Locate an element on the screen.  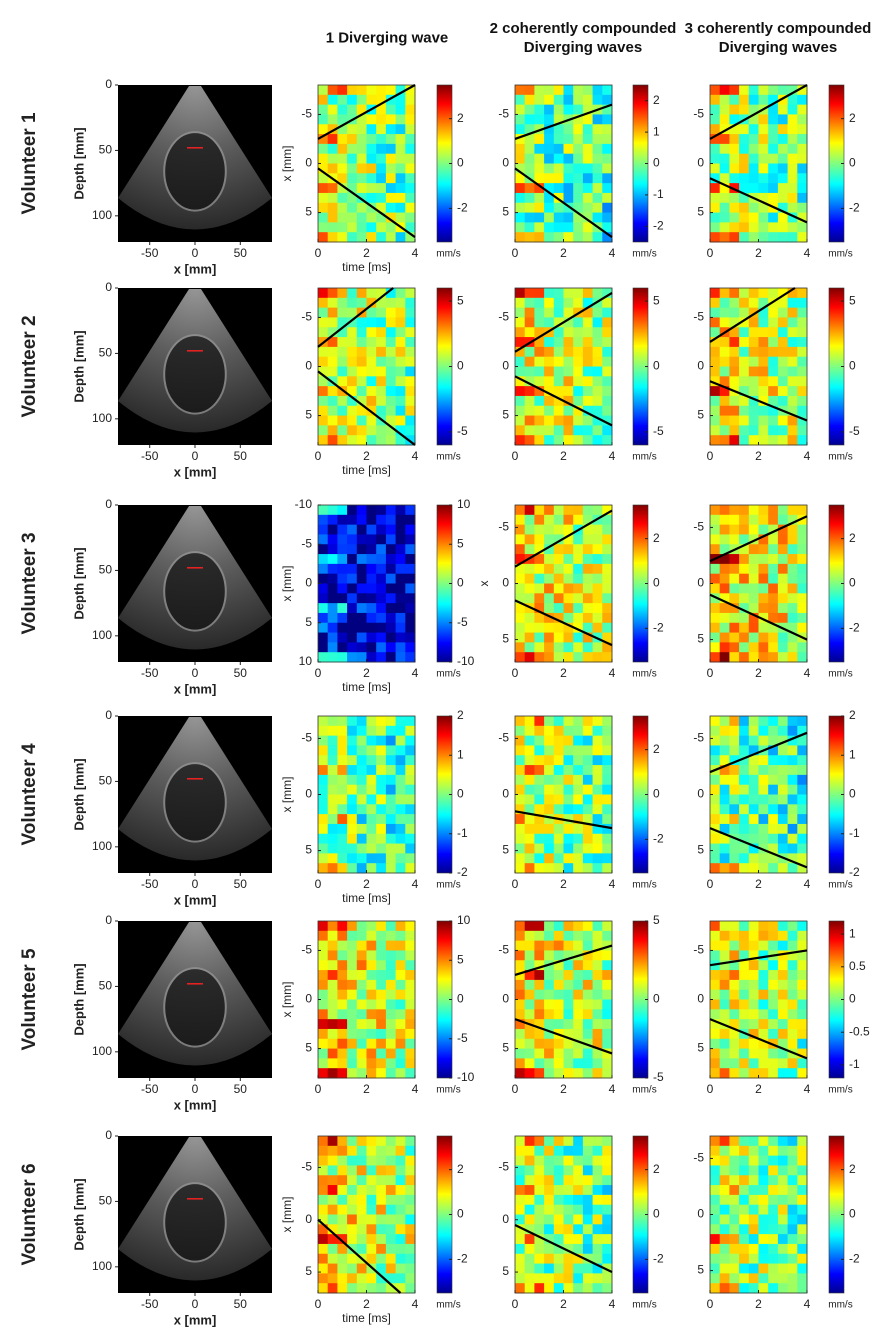
x-tick-label: -50 is located at coordinates (150, 456).